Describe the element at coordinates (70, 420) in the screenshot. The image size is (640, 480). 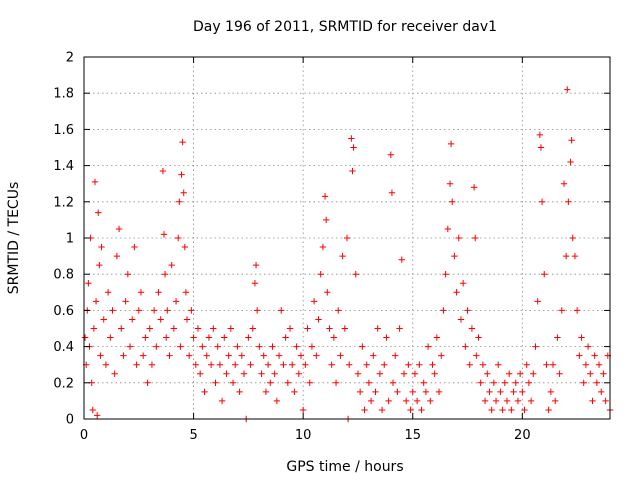
I see `y-tick-label: 0` at that location.